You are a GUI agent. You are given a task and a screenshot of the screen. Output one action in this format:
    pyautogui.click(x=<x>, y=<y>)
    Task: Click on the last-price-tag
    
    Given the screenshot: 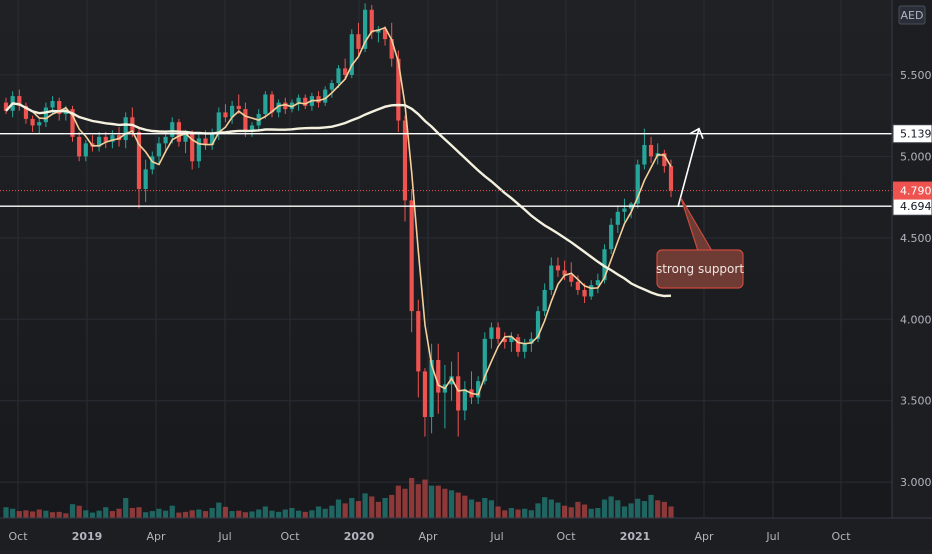 What is the action you would take?
    pyautogui.click(x=912, y=190)
    